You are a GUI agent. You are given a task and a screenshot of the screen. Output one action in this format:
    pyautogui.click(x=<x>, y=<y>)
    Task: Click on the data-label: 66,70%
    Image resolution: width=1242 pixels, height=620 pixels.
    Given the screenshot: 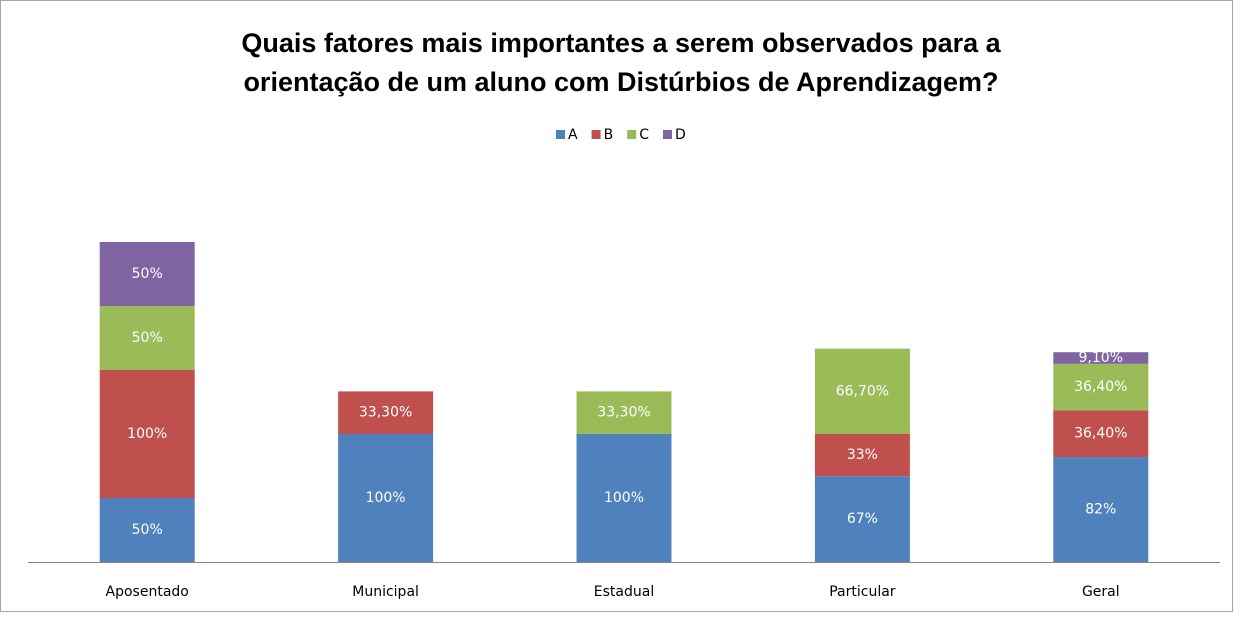 What is the action you would take?
    pyautogui.click(x=862, y=391)
    